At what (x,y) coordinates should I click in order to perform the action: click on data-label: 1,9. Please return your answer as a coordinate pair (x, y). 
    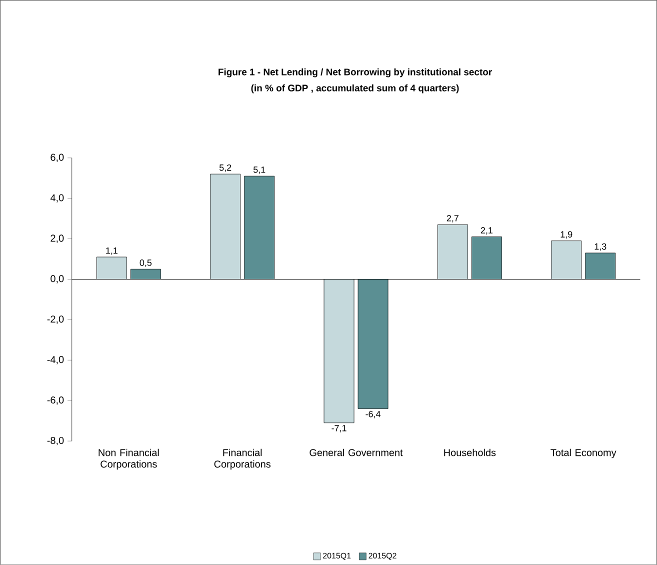
    Looking at the image, I should click on (566, 235).